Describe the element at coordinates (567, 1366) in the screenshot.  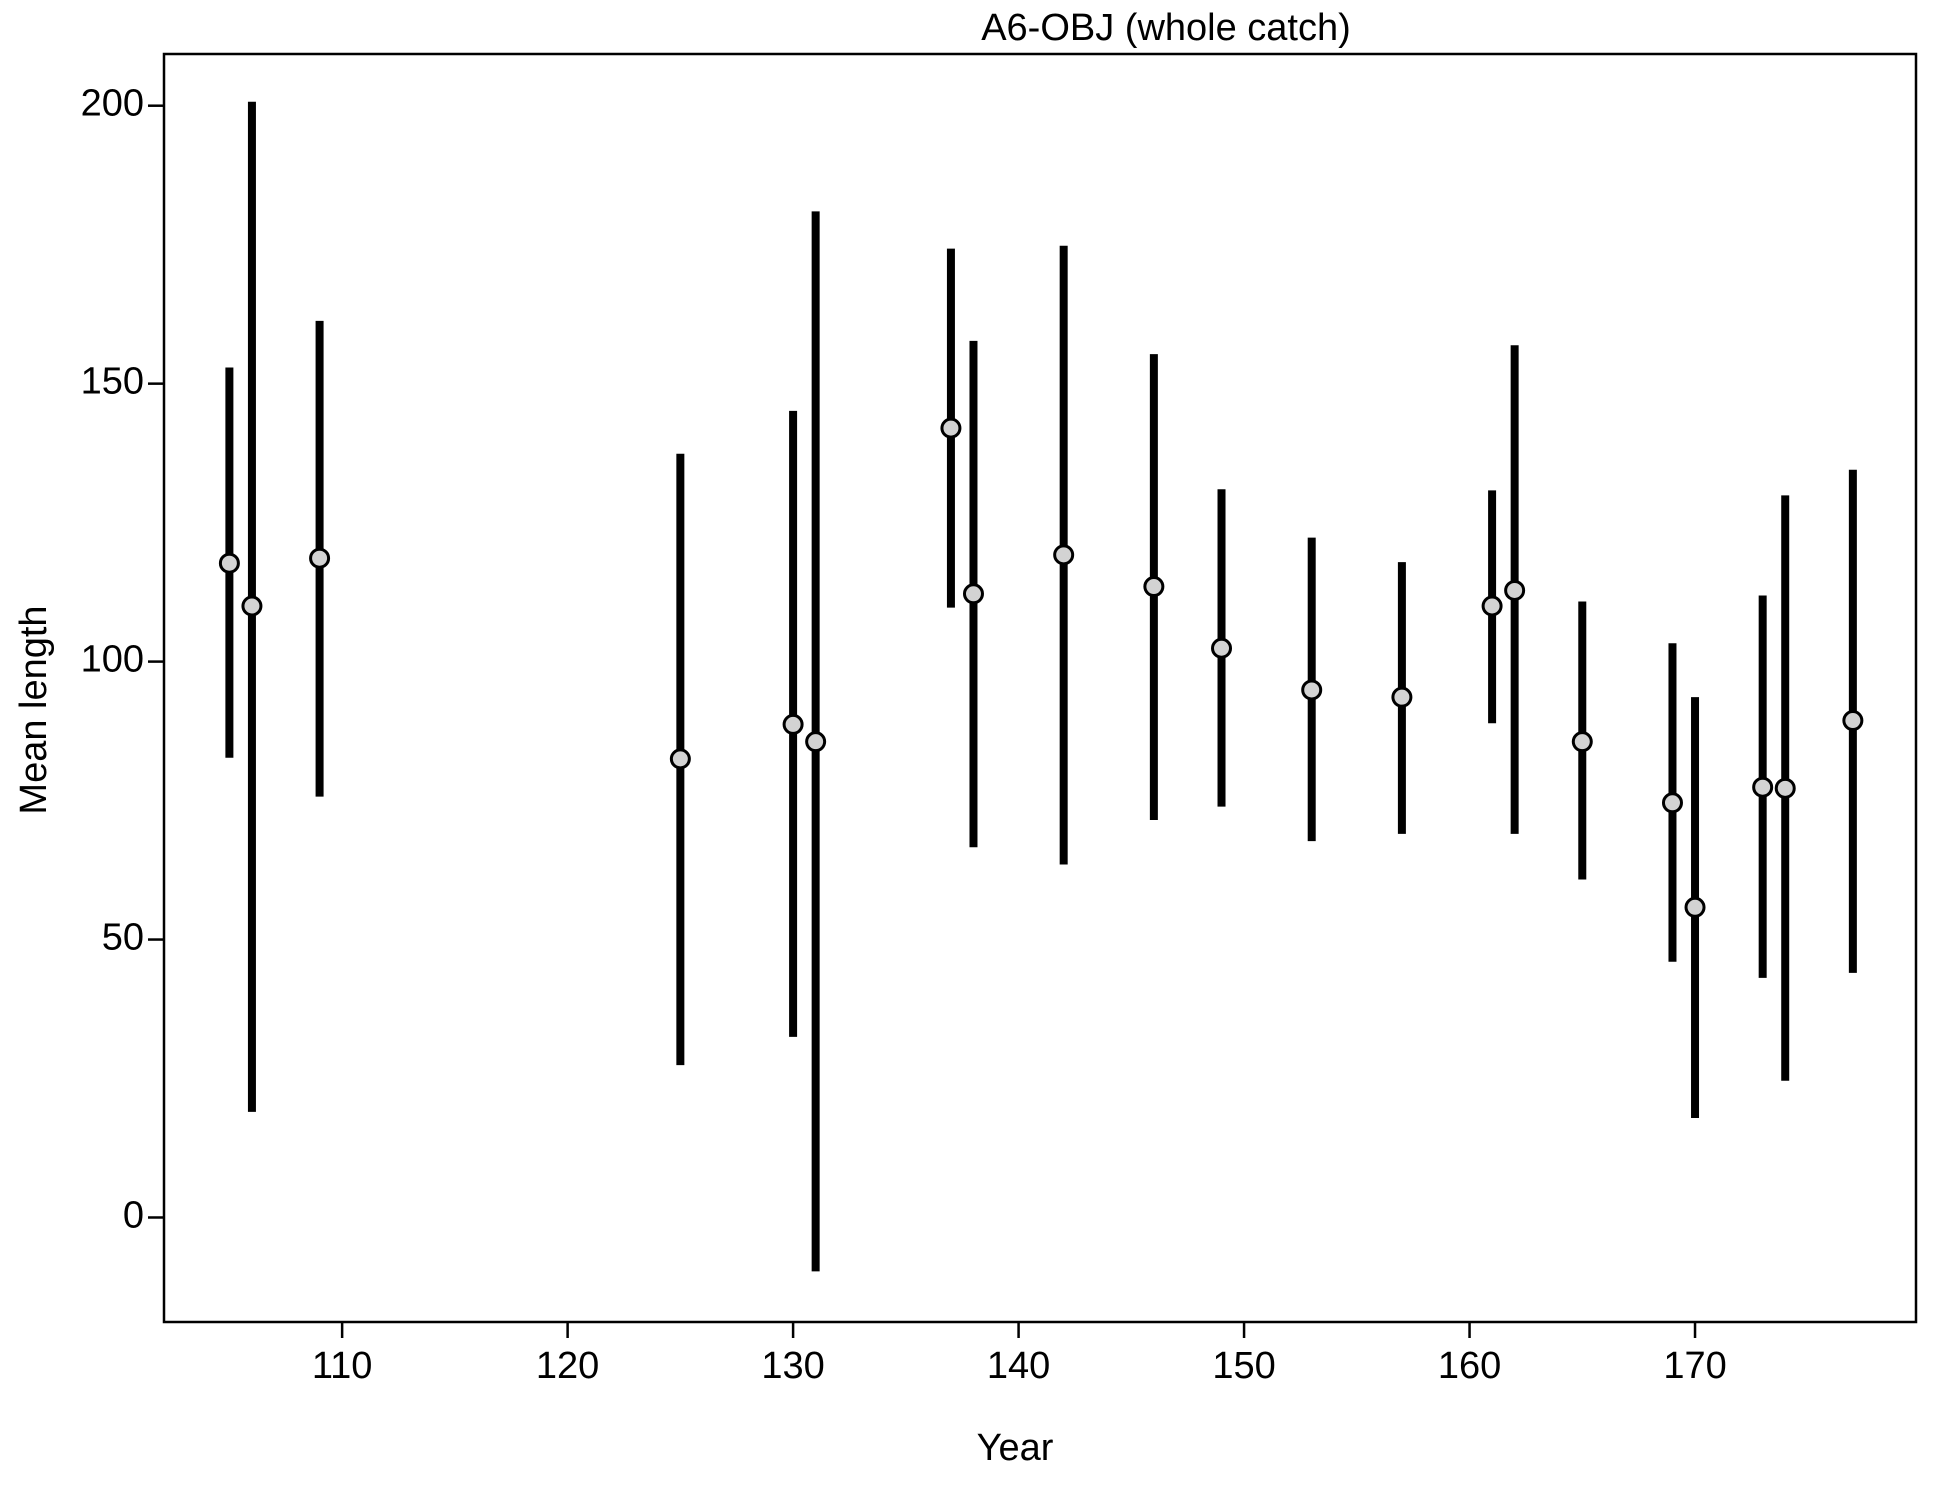
I see `x-tick-label: 120` at that location.